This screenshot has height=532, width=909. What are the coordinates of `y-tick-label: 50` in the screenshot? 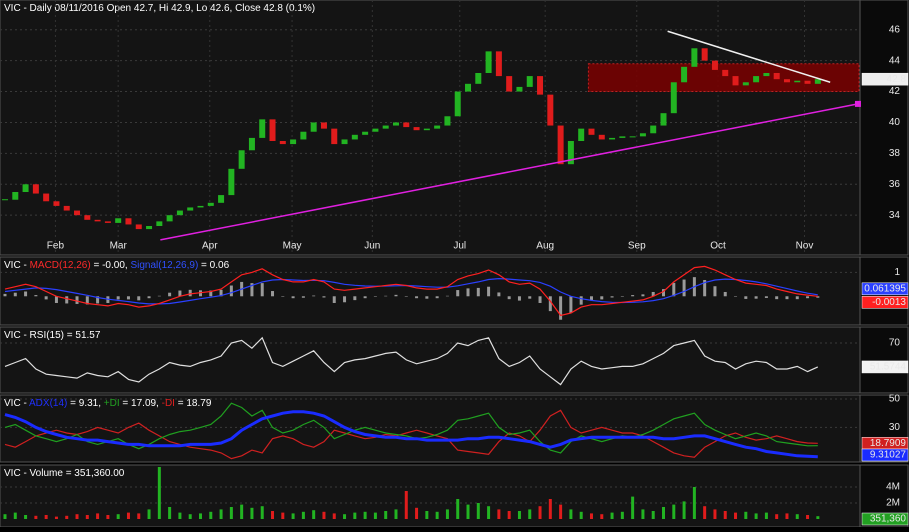 It's located at (895, 399).